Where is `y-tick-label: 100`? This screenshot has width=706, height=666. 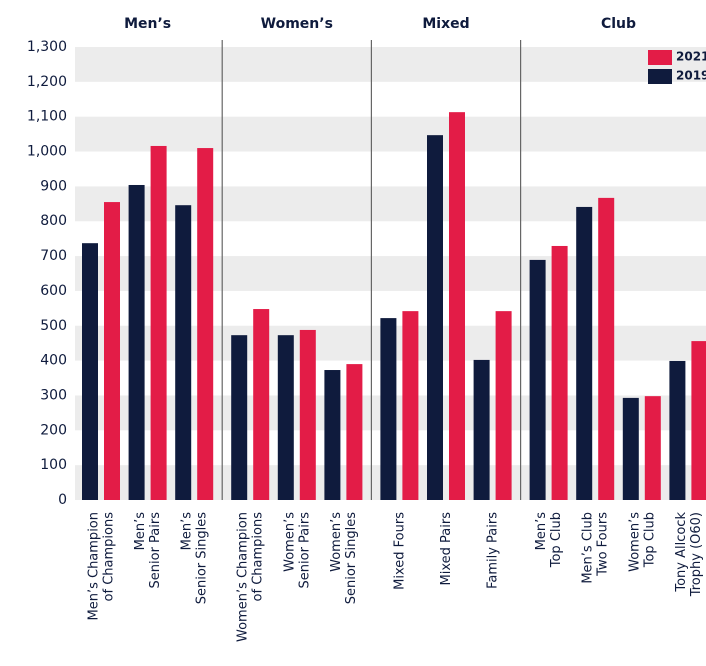 y-tick-label: 100 is located at coordinates (53, 465).